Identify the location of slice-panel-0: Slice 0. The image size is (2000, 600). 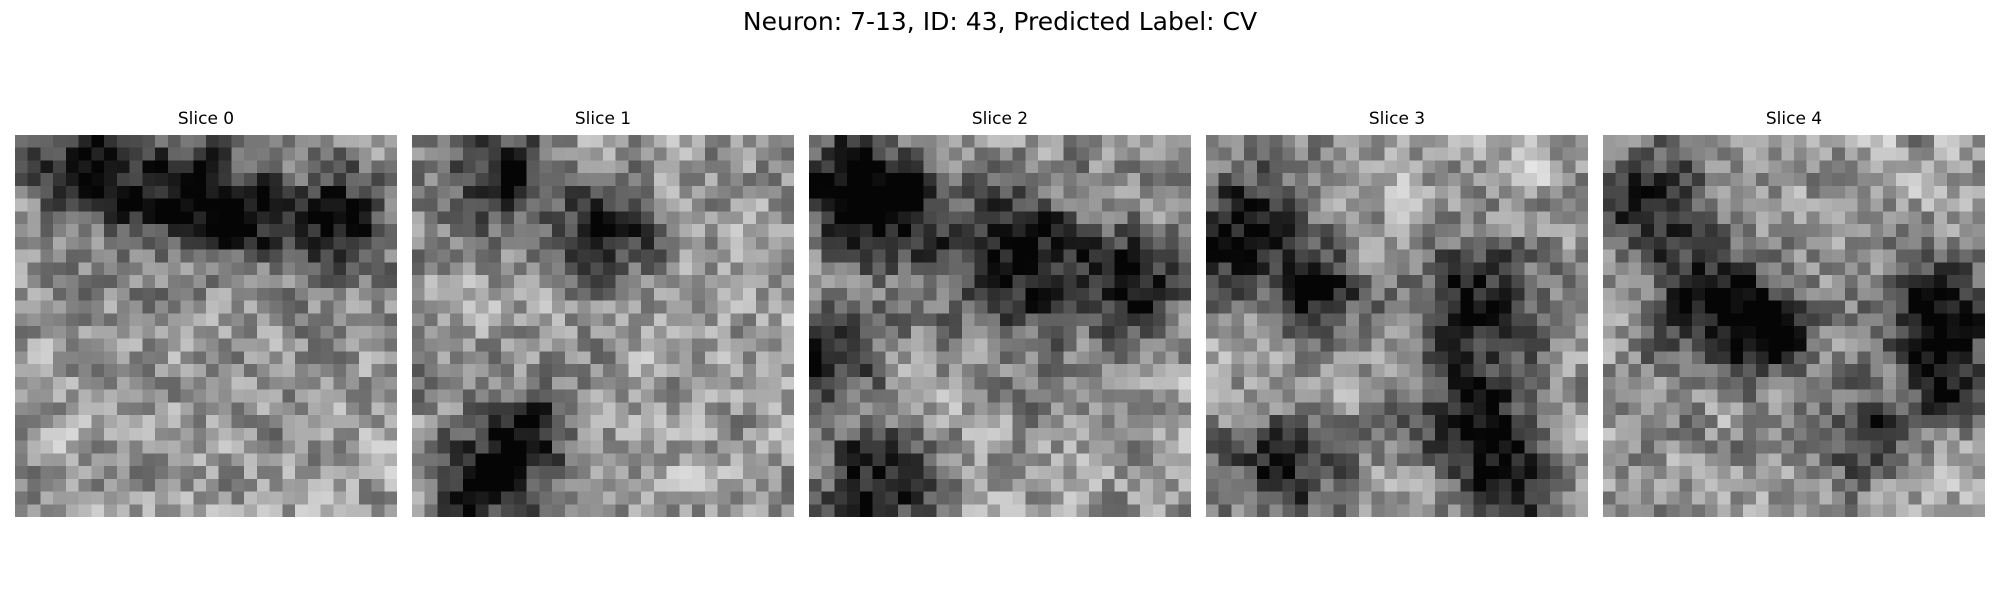
(206, 312).